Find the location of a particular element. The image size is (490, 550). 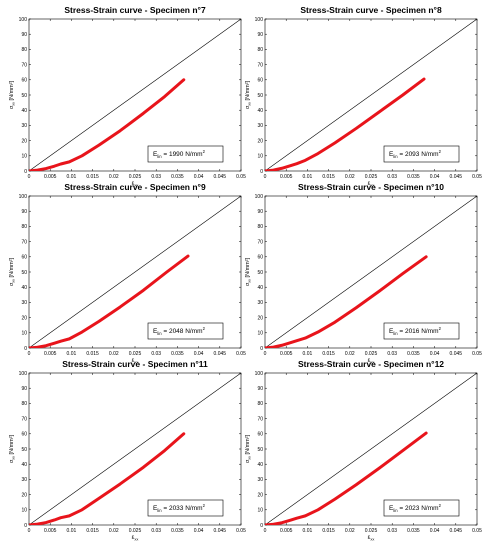

modulus-value: = 2016 N/mm is located at coordinates (418, 331).